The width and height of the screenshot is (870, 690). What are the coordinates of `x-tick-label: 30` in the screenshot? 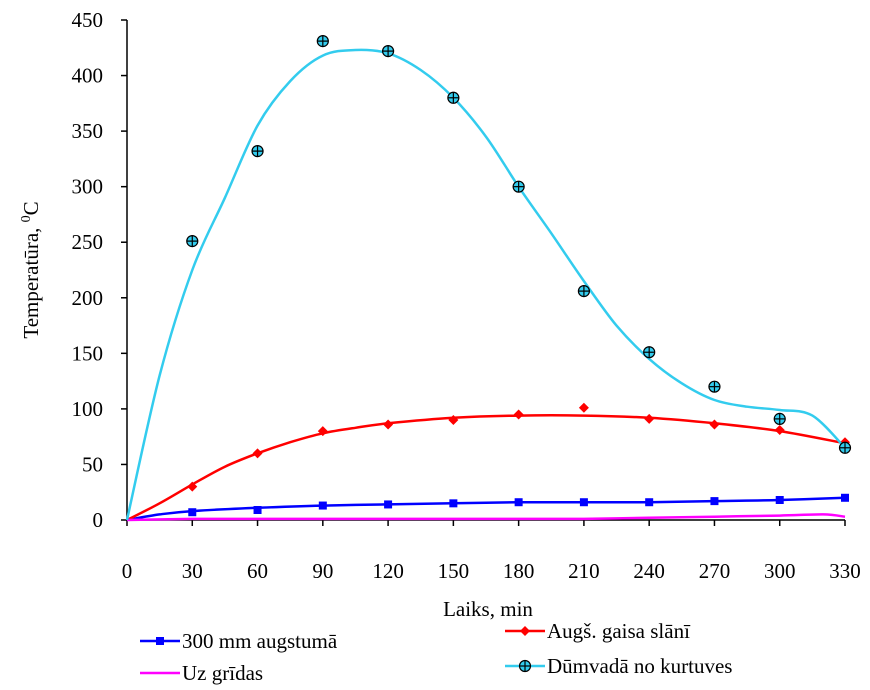 It's located at (192, 571).